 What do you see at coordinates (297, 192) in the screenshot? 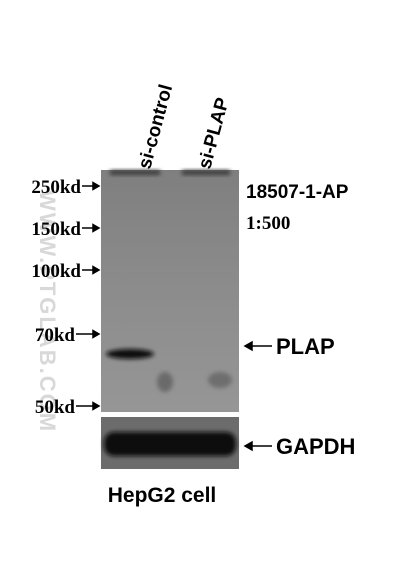
I see `antibody: 18507-1-AP` at bounding box center [297, 192].